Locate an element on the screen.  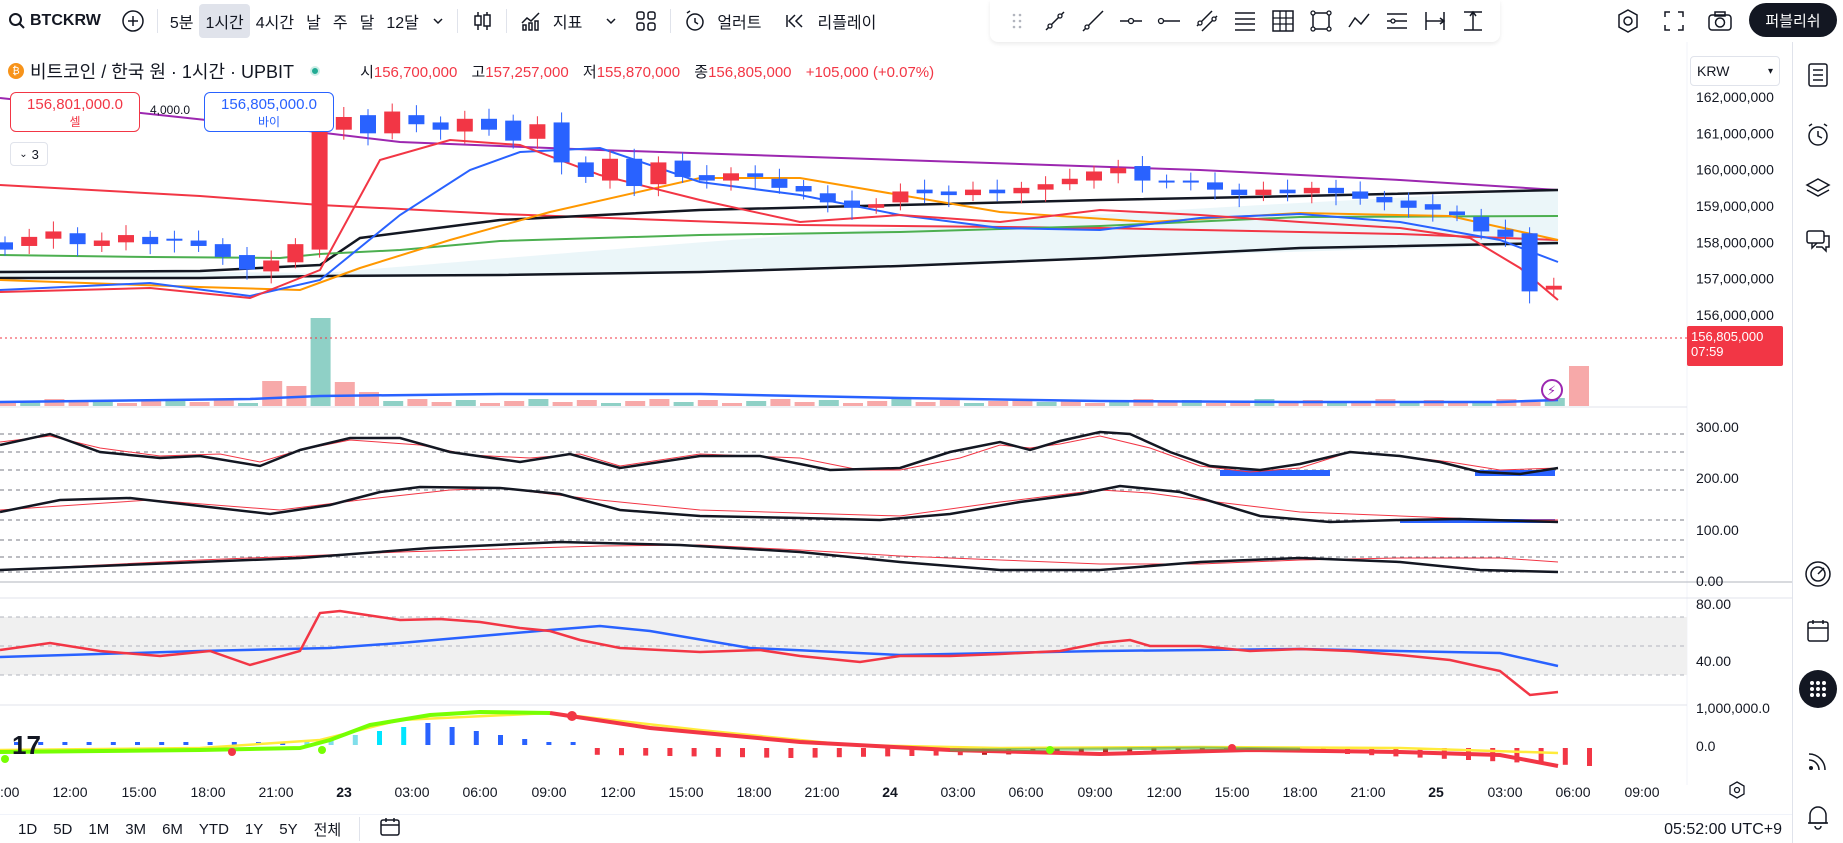
grid-tool-icon is located at coordinates (1283, 21).